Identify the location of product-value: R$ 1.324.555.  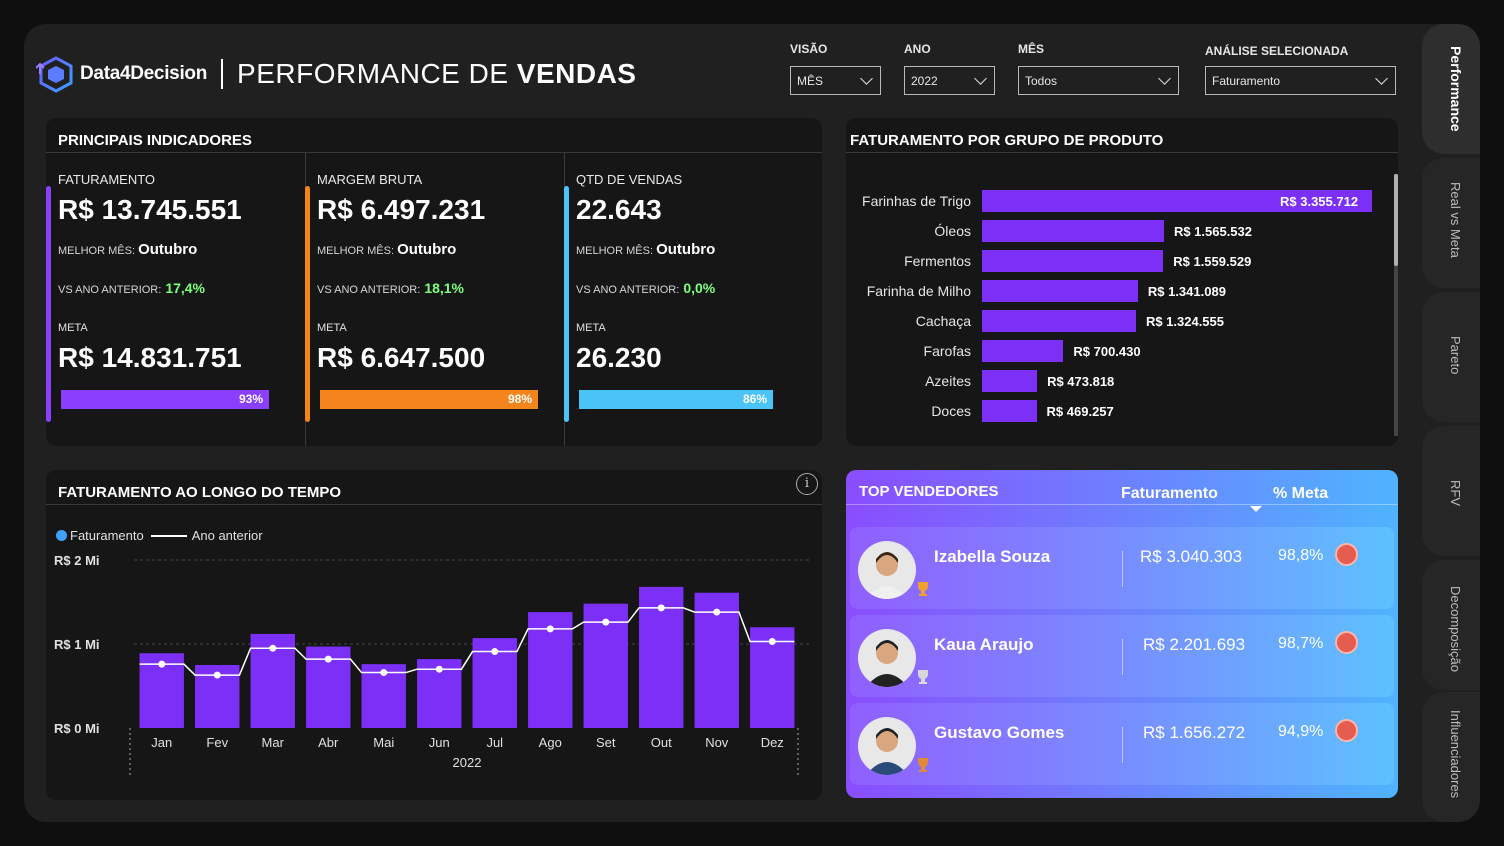
(1185, 321).